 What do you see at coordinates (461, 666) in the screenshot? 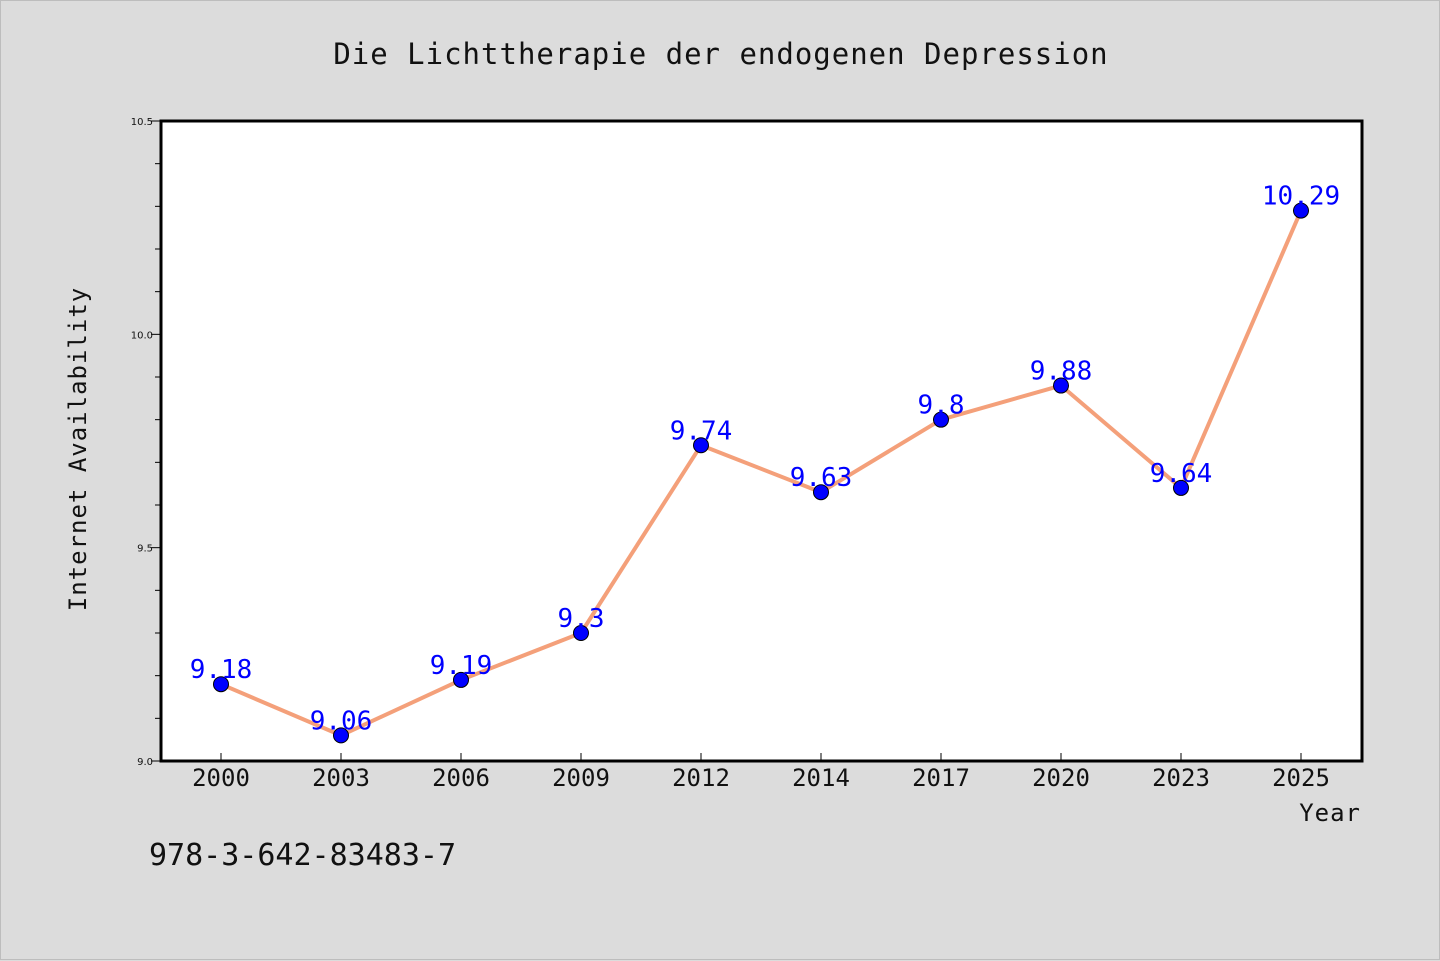
I see `data-label: 9.19` at bounding box center [461, 666].